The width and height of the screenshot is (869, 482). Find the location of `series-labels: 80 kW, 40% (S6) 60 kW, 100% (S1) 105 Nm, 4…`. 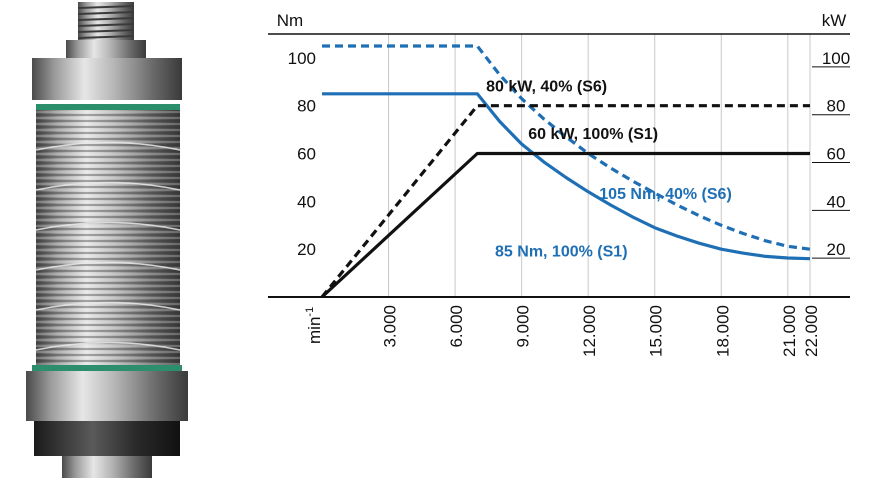

series-labels: 80 kW, 40% (S6) 60 kW, 100% (S1) 105 Nm, 4… is located at coordinates (609, 169).